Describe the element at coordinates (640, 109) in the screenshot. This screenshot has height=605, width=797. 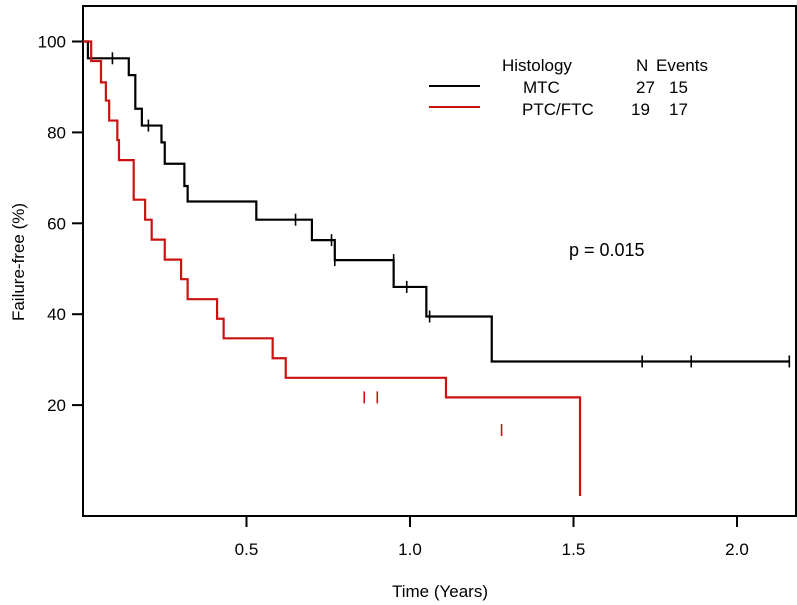
I see `legend-n-ptc-ftc: 19` at that location.